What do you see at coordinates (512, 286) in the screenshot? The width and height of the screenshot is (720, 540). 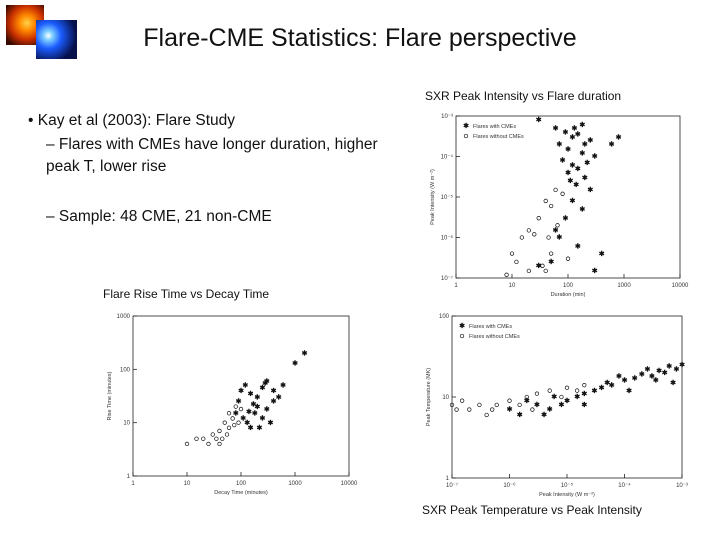 I see `x-tick-label: 10` at bounding box center [512, 286].